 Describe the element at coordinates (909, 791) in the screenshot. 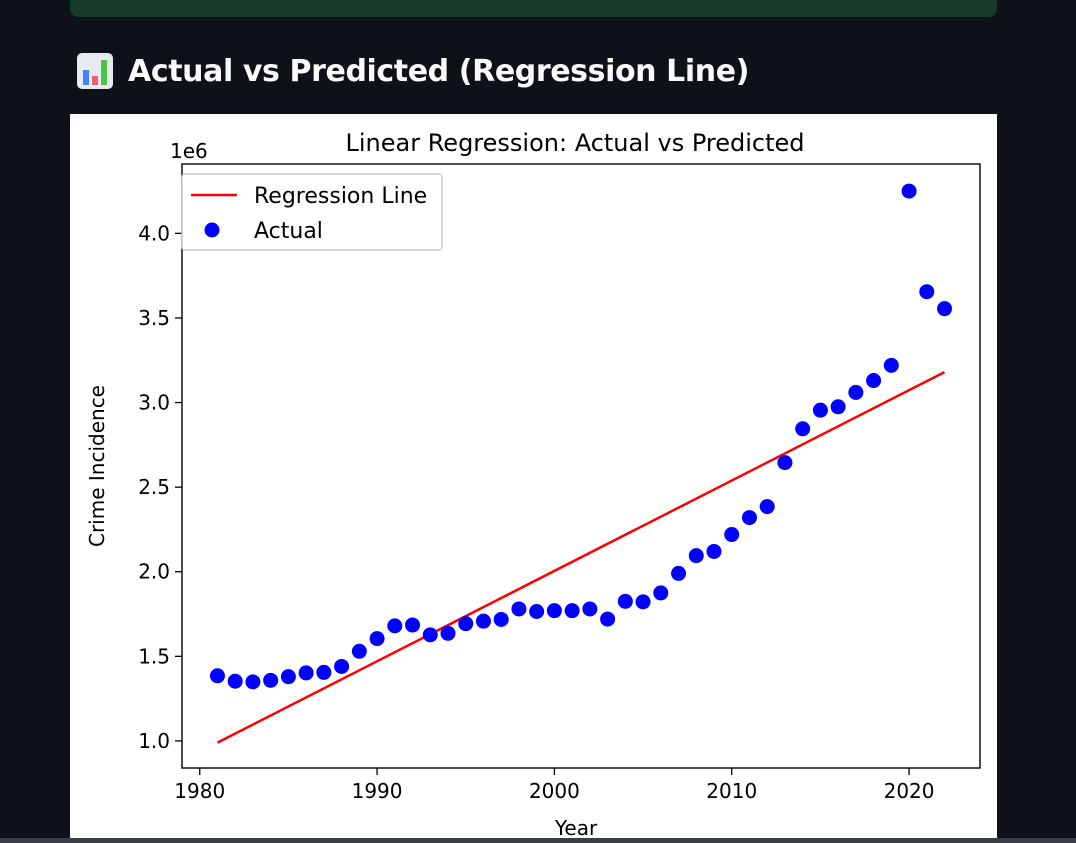

I see `x-tick-label: 2020` at that location.